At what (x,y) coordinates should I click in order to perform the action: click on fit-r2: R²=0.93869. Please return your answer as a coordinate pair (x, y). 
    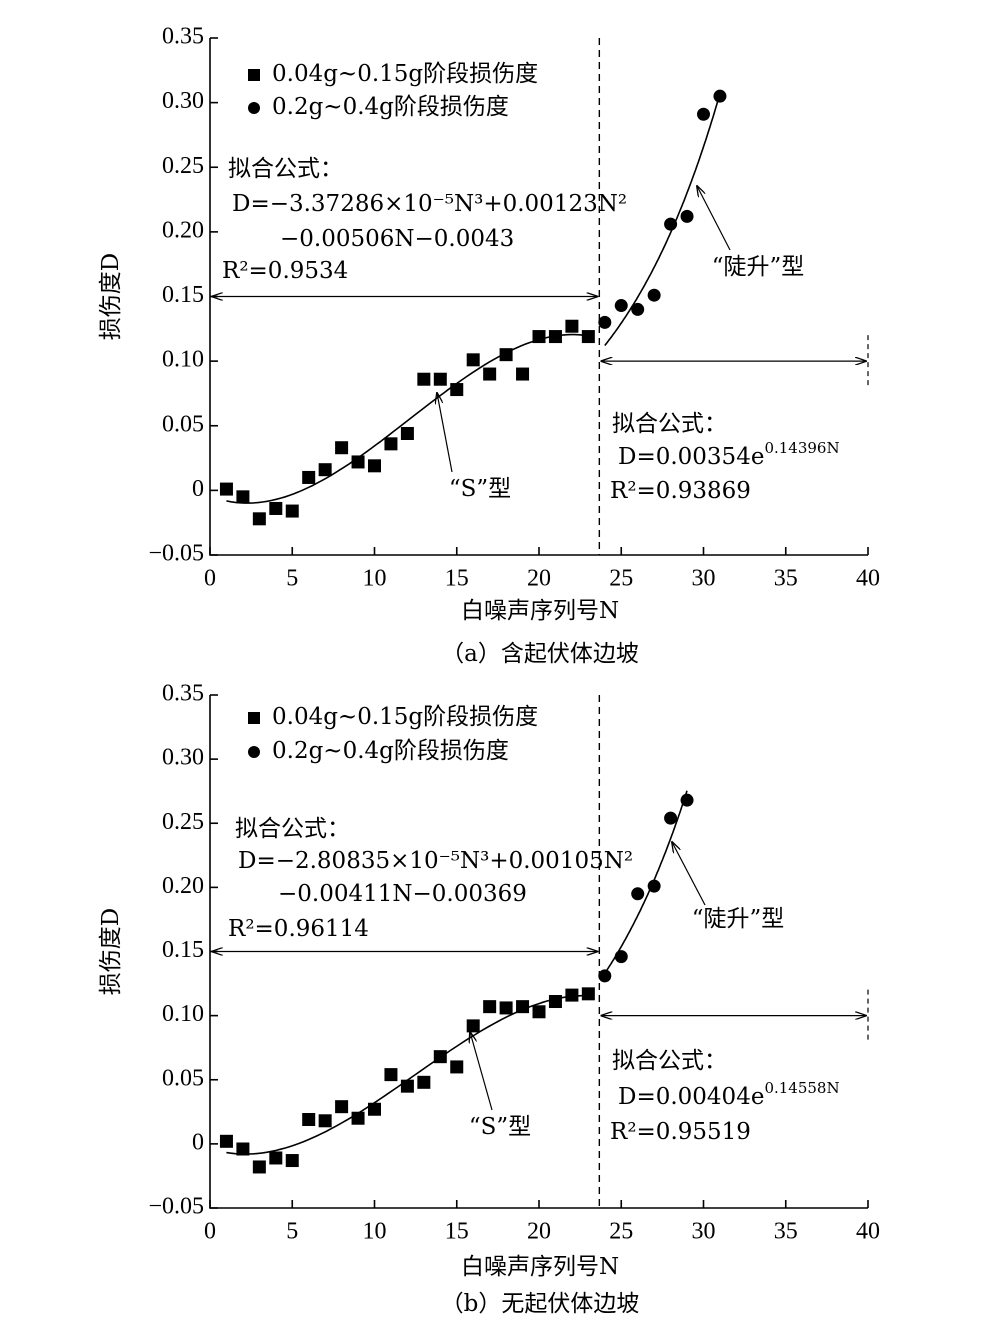
    Looking at the image, I should click on (680, 491).